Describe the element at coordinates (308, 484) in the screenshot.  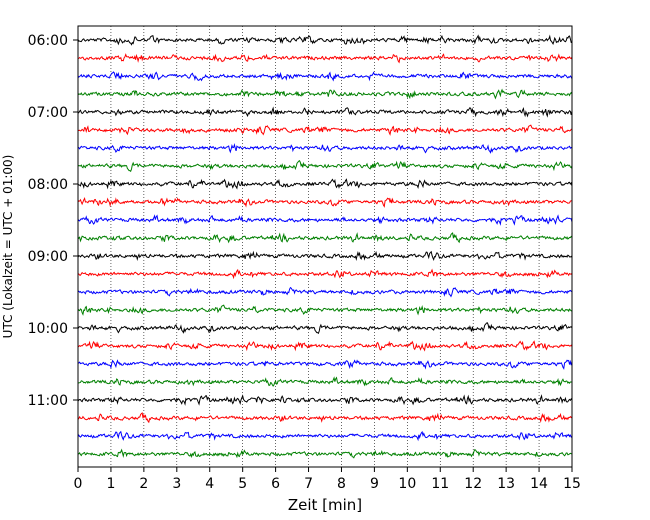
I see `x-tick-label: 7` at that location.